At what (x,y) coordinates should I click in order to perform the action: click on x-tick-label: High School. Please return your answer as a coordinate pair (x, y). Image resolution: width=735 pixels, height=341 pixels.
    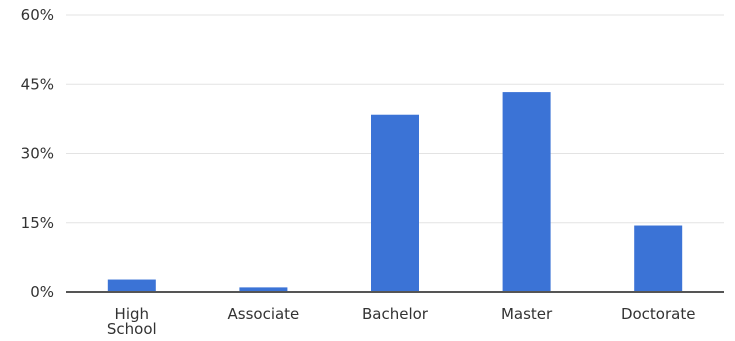
    Looking at the image, I should click on (132, 321).